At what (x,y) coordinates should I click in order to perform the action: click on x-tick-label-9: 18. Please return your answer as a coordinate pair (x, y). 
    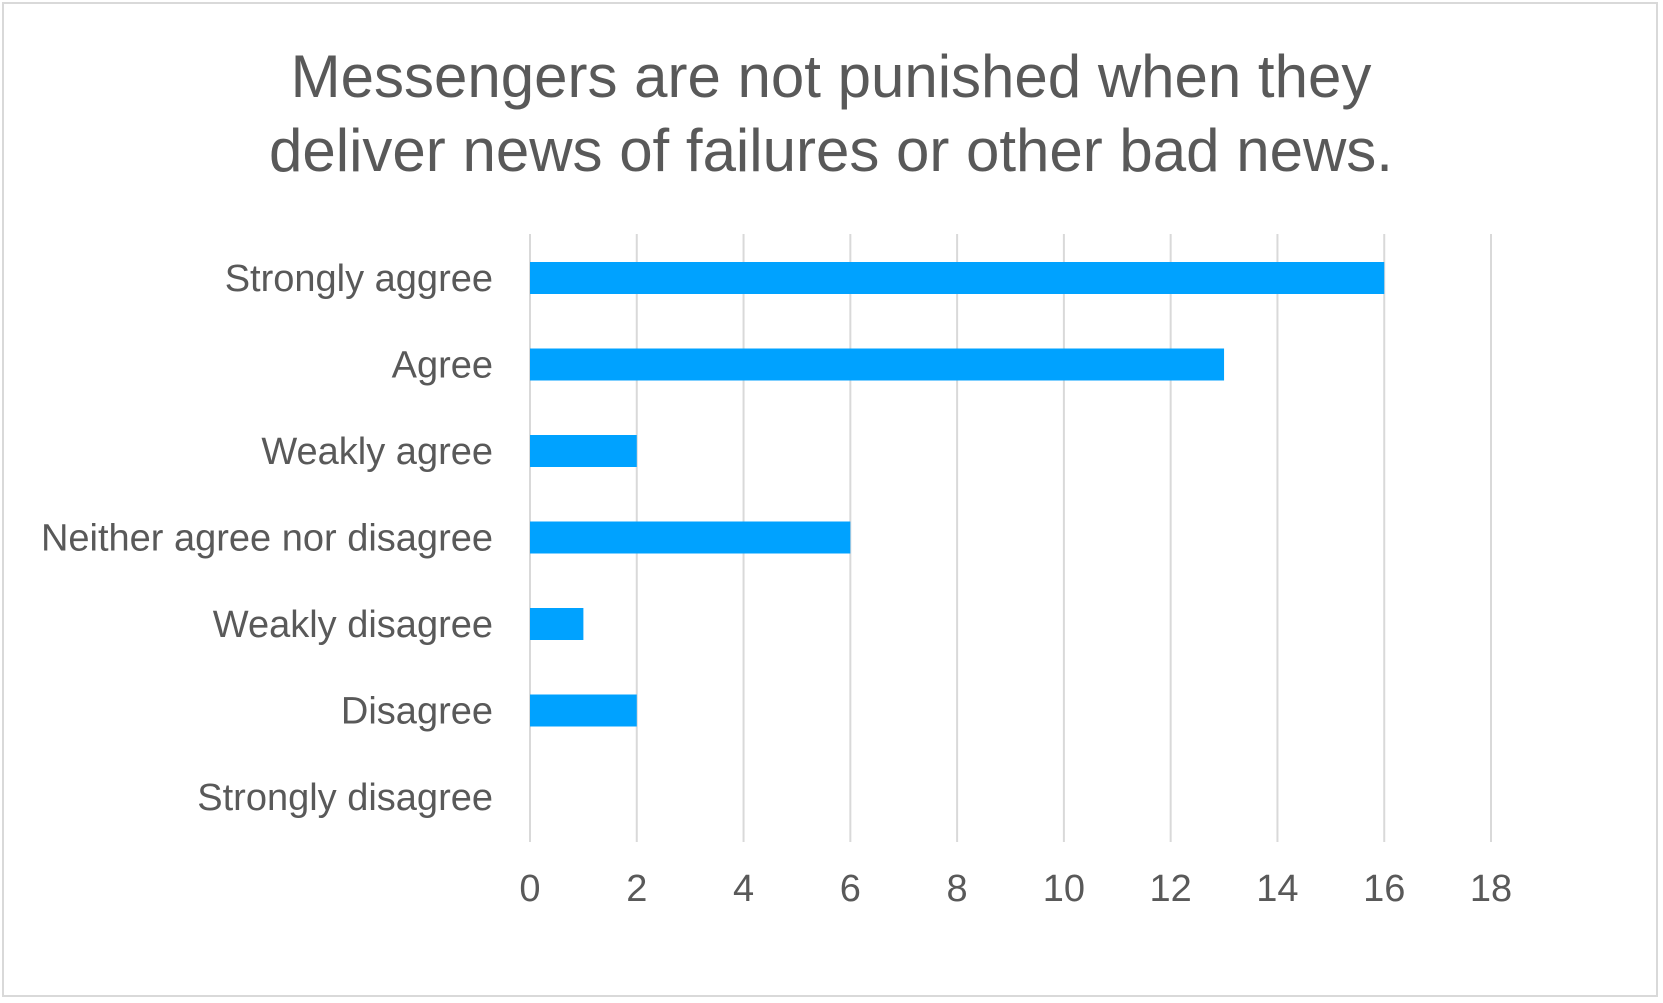
    Looking at the image, I should click on (1491, 889).